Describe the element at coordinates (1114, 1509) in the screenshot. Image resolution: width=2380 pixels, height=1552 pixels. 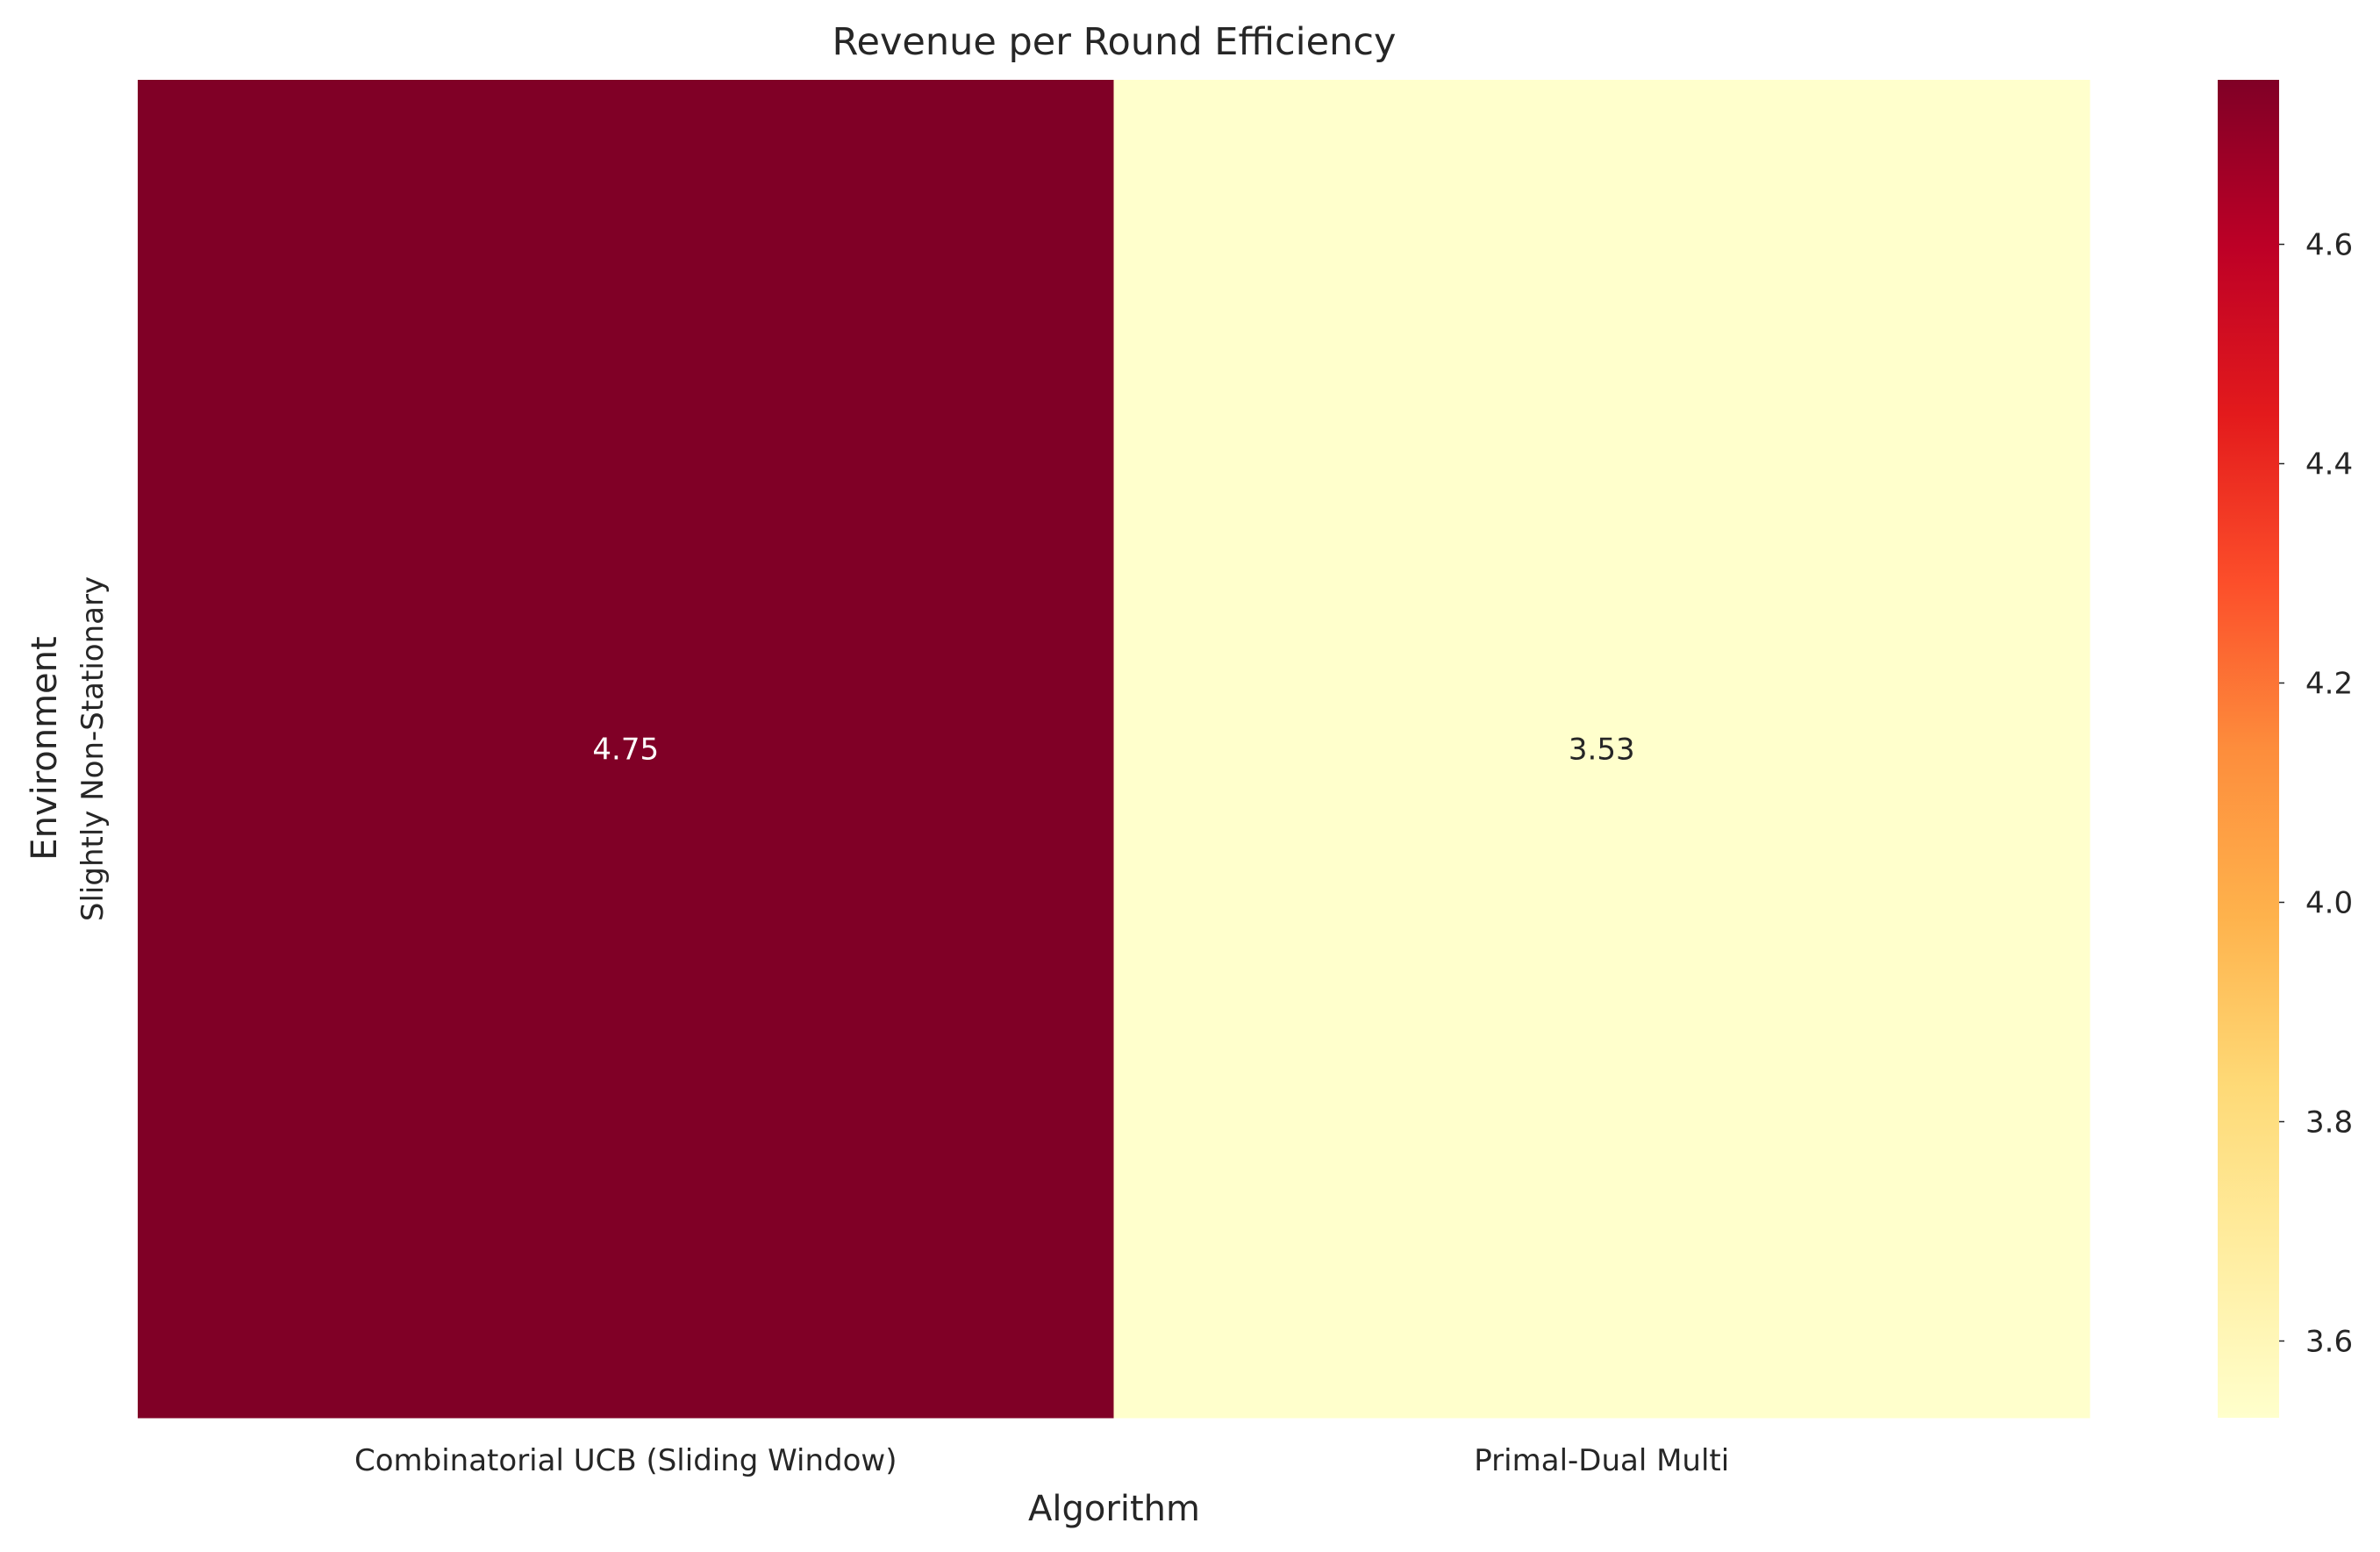
I see `x-axis-label: Algorithm` at that location.